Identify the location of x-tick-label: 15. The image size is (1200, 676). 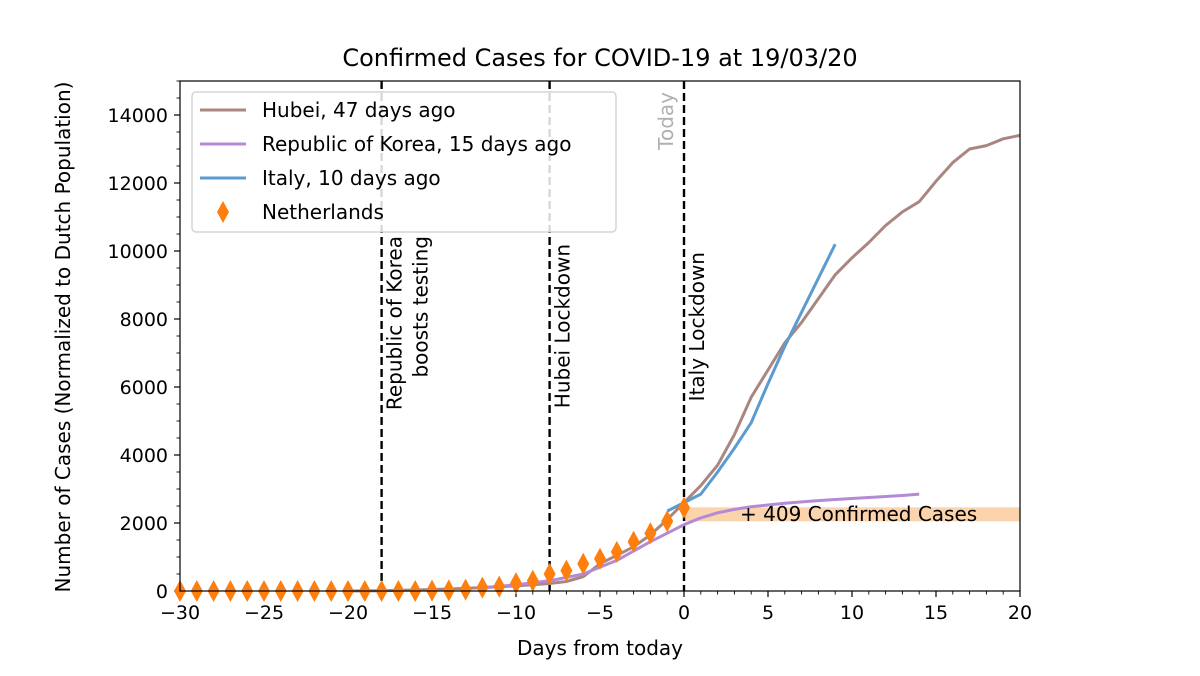
(936, 613).